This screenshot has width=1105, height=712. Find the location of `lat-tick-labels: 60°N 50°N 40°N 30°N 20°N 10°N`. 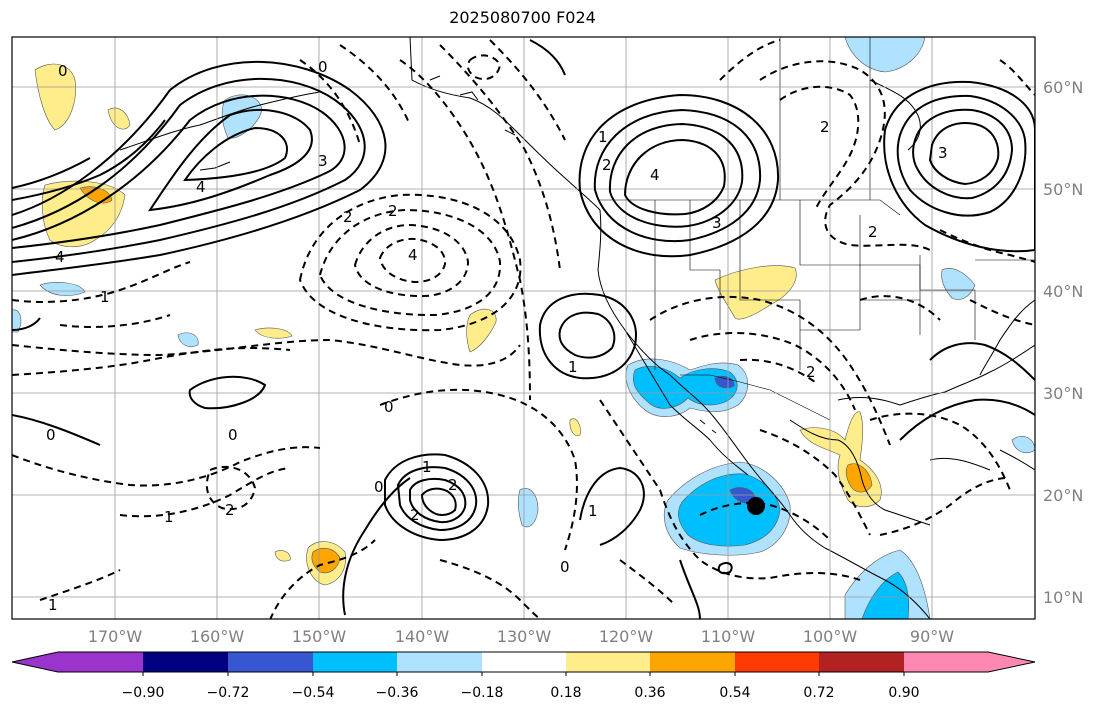

lat-tick-labels: 60°N 50°N 40°N 30°N 20°N 10°N is located at coordinates (1063, 342).